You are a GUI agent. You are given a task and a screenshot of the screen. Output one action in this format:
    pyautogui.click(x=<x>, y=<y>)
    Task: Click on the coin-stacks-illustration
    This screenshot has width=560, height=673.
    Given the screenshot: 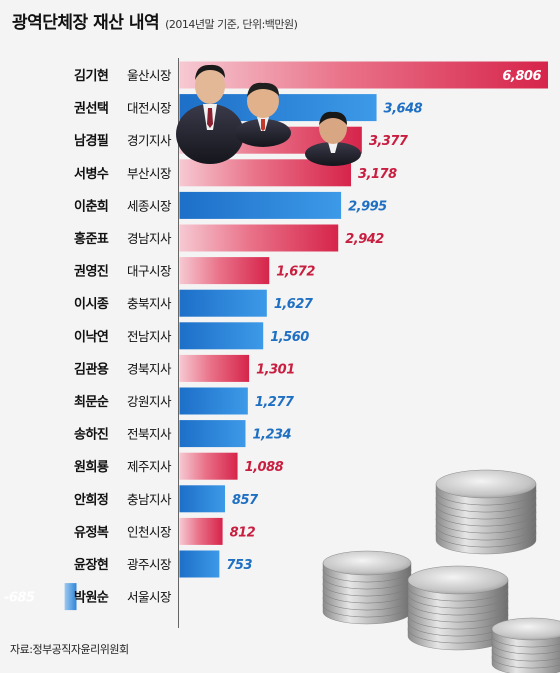 What is the action you would take?
    pyautogui.click(x=441, y=571)
    